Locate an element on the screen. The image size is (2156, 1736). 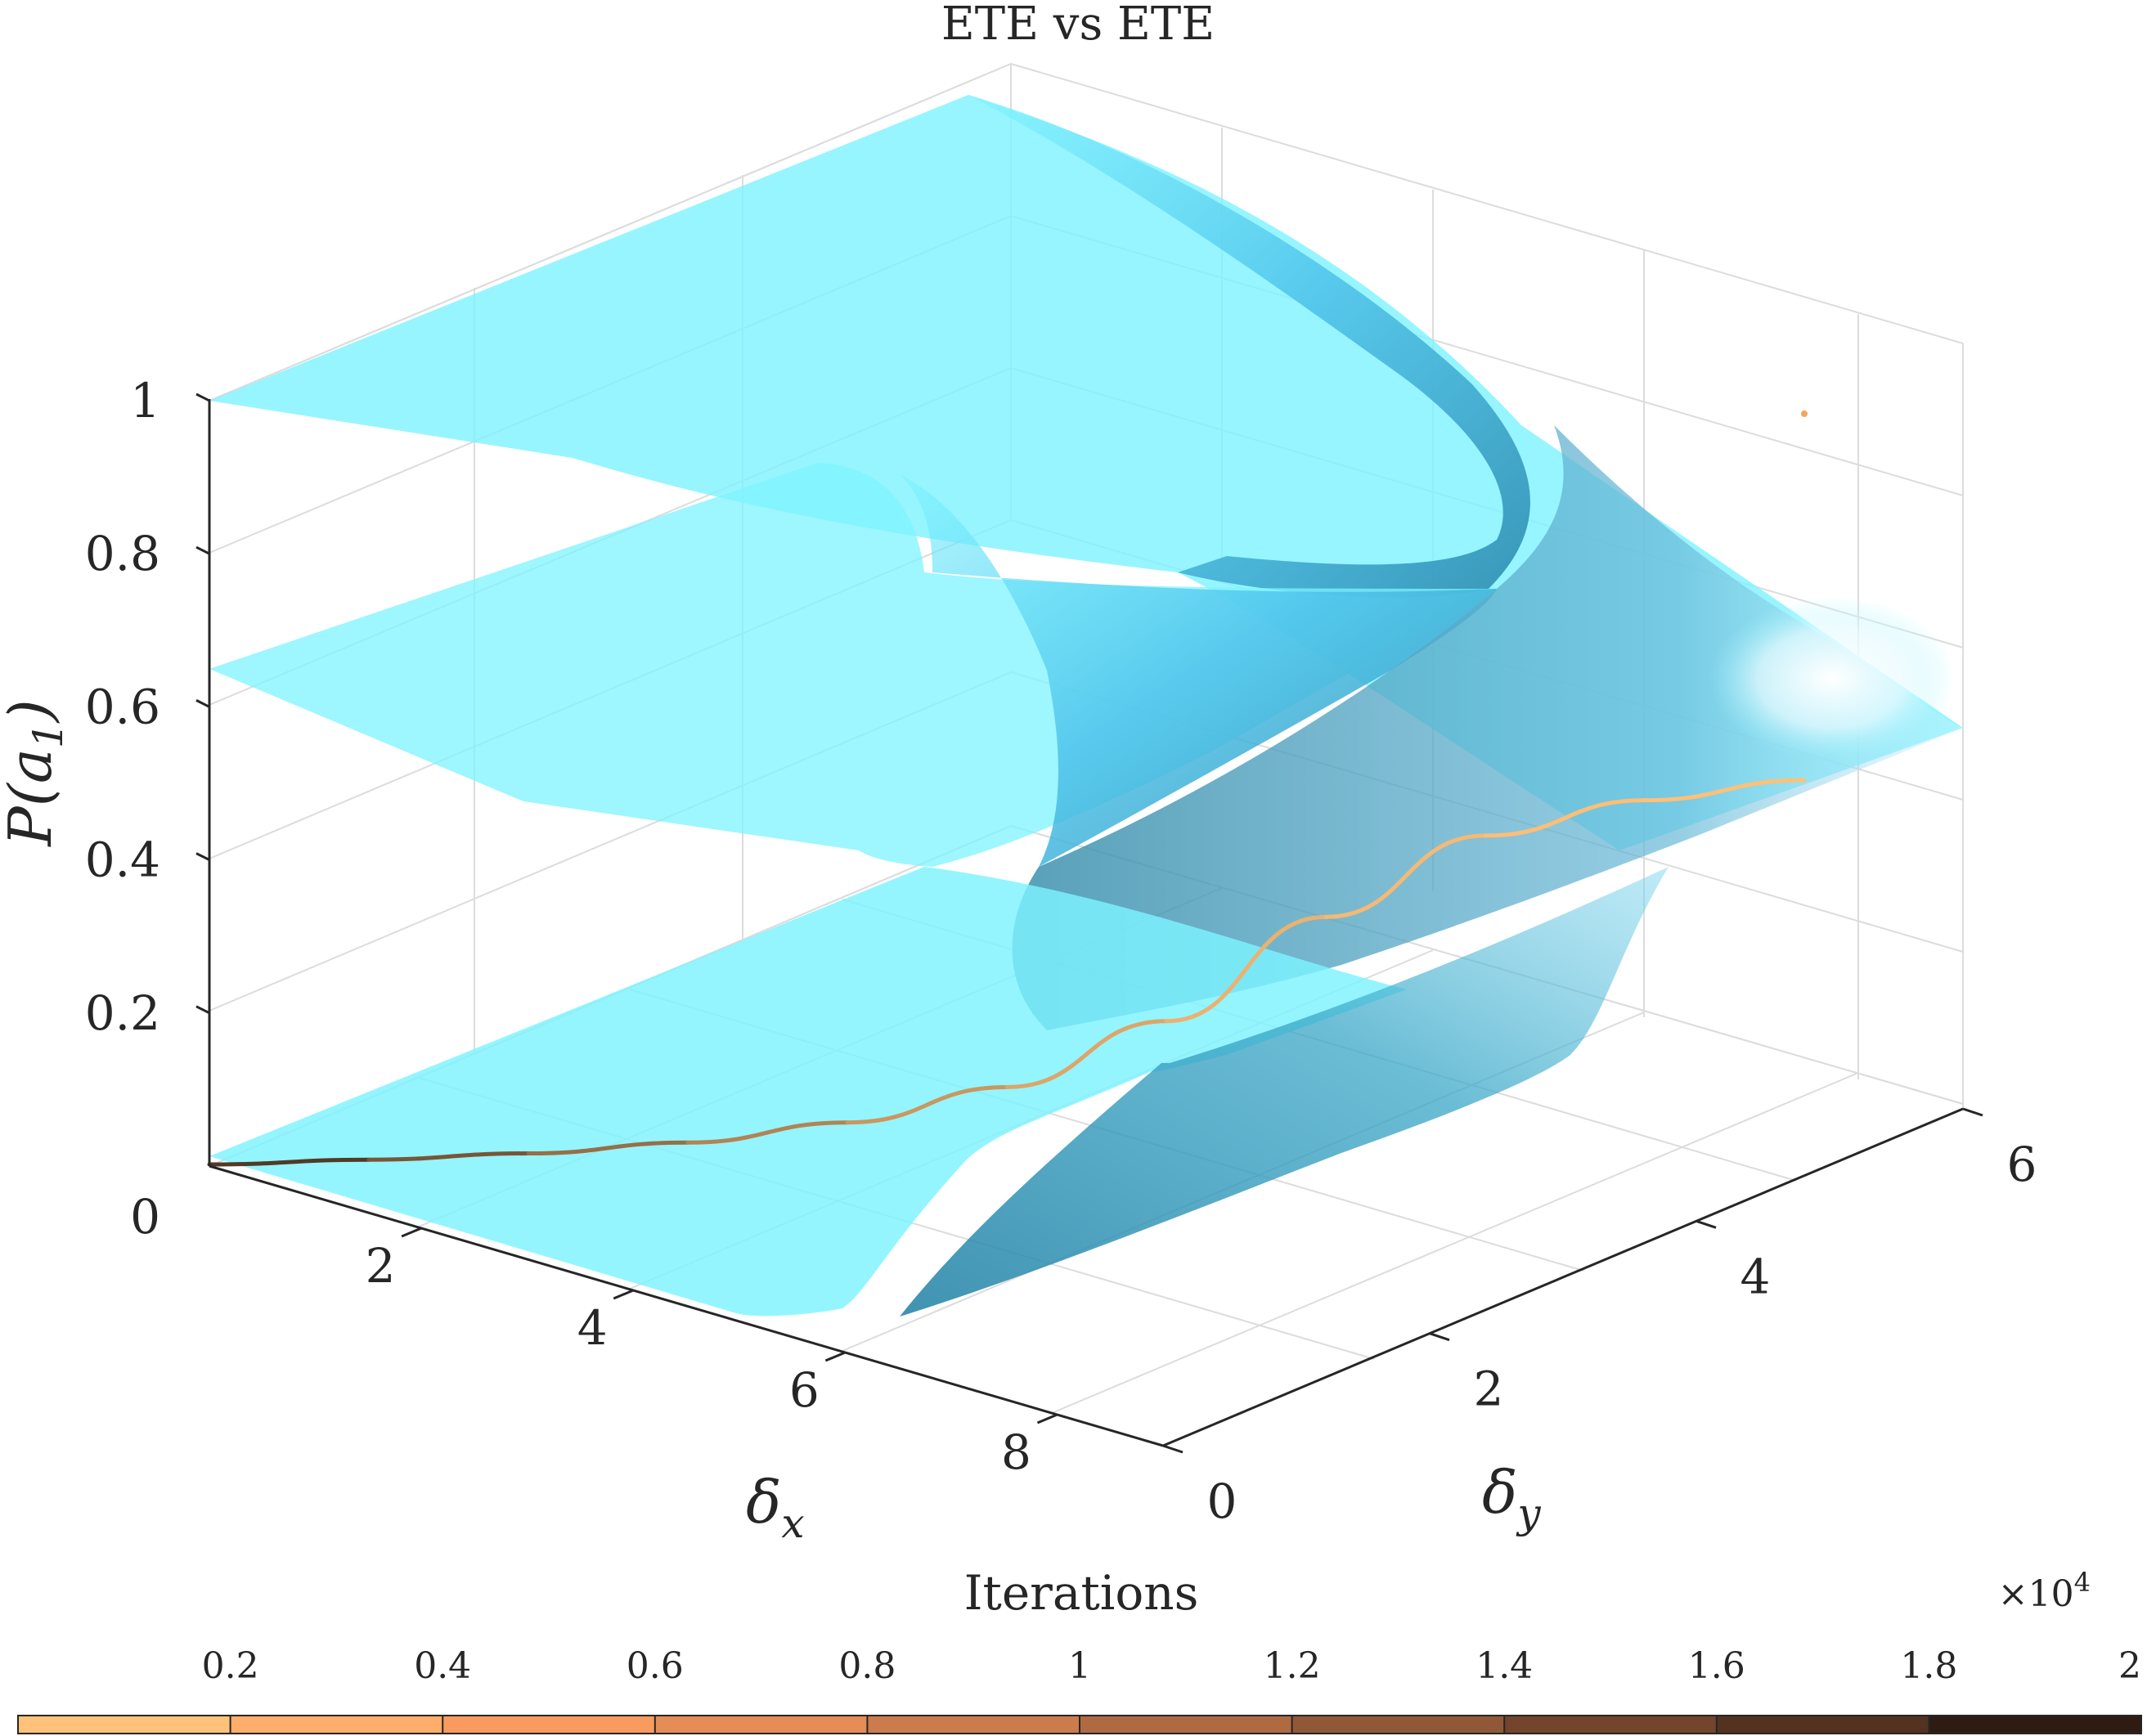
specular-highlight is located at coordinates (1832, 678).